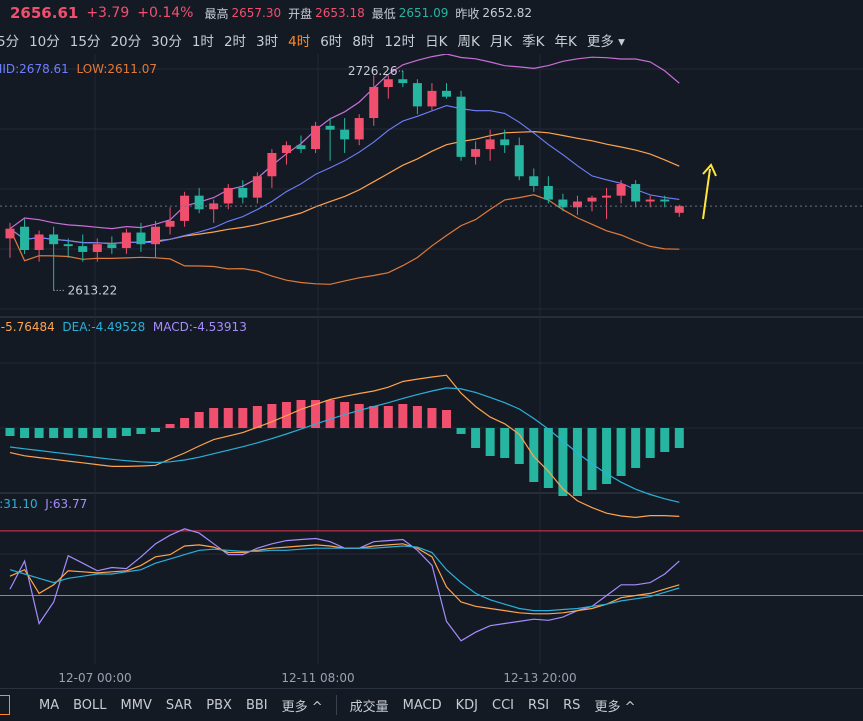  I want to click on period-tab-17: 更多 ▾, so click(605, 42).